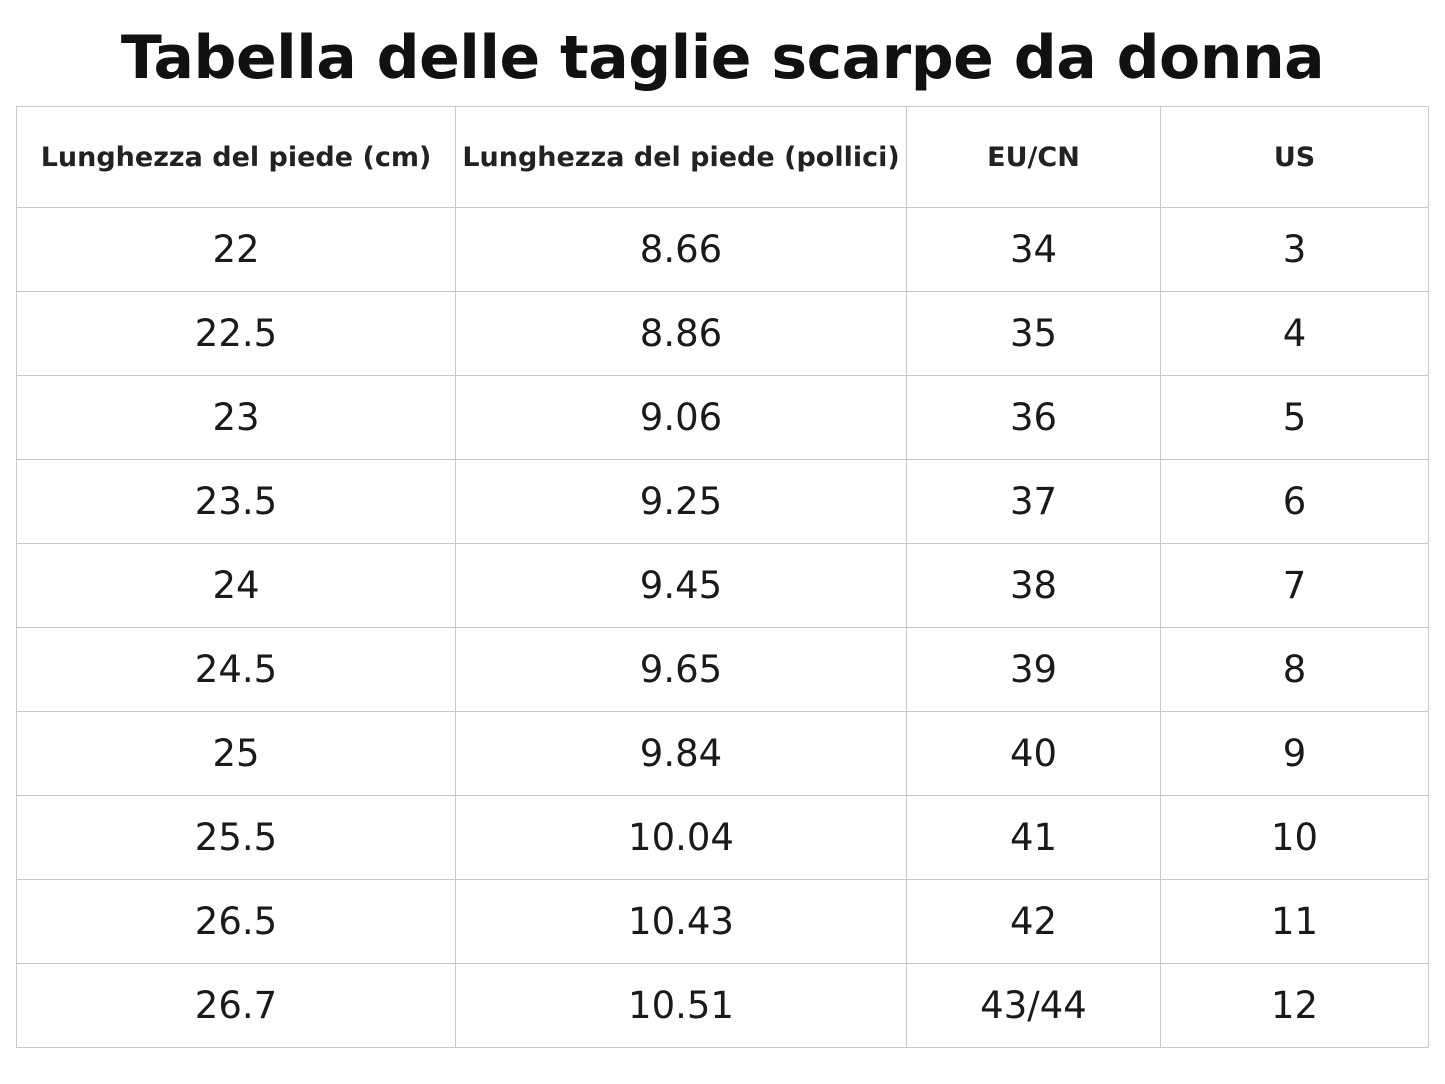  Describe the element at coordinates (1294, 585) in the screenshot. I see `table-cell: 7` at that location.